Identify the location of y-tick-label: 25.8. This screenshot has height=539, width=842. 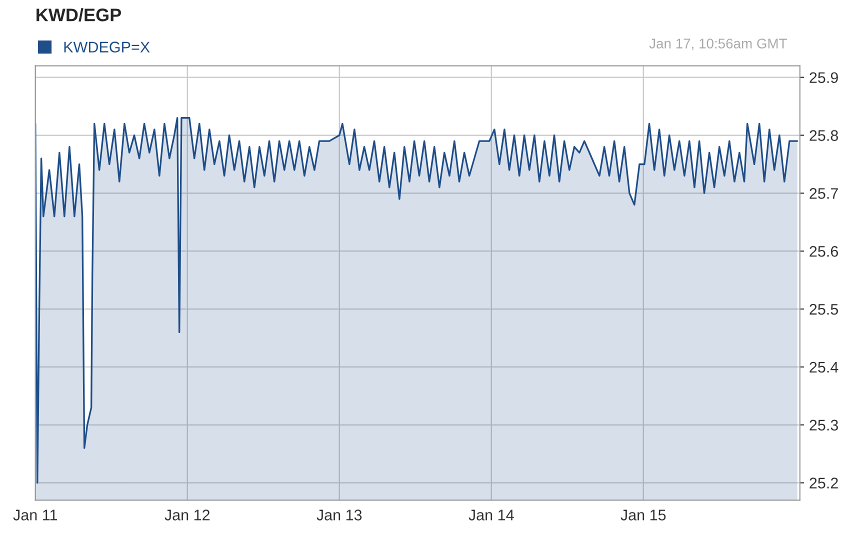
(824, 135).